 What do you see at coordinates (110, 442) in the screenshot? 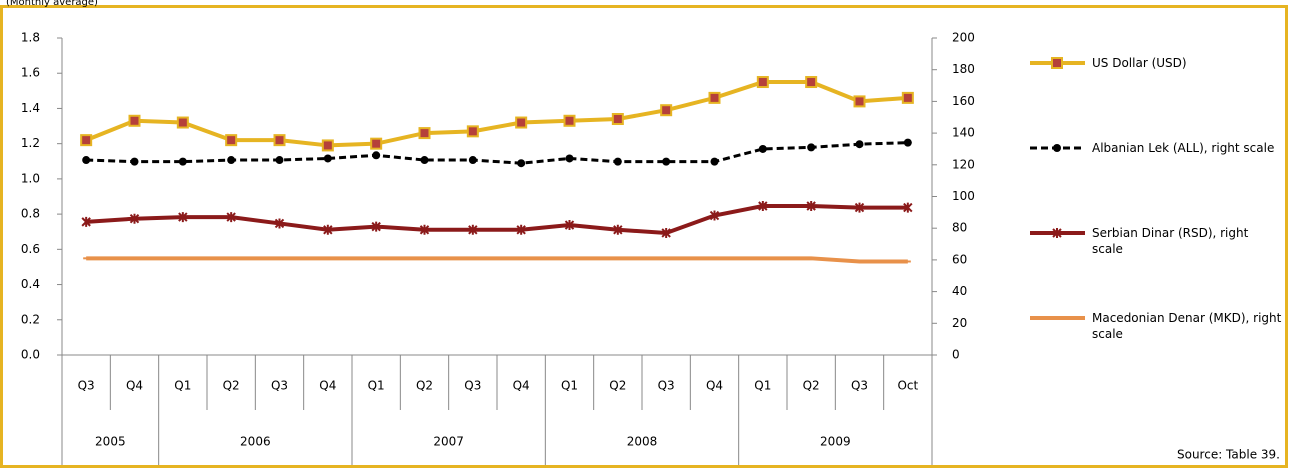
I see `year-label: 2005` at bounding box center [110, 442].